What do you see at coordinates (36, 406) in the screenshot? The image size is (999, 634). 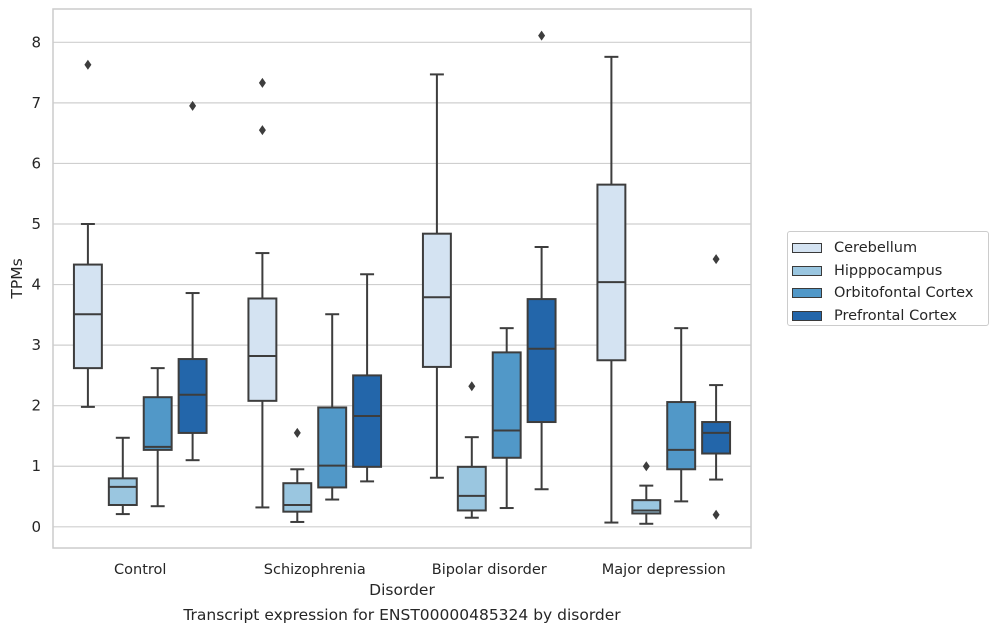 I see `y-tick-label: 2` at bounding box center [36, 406].